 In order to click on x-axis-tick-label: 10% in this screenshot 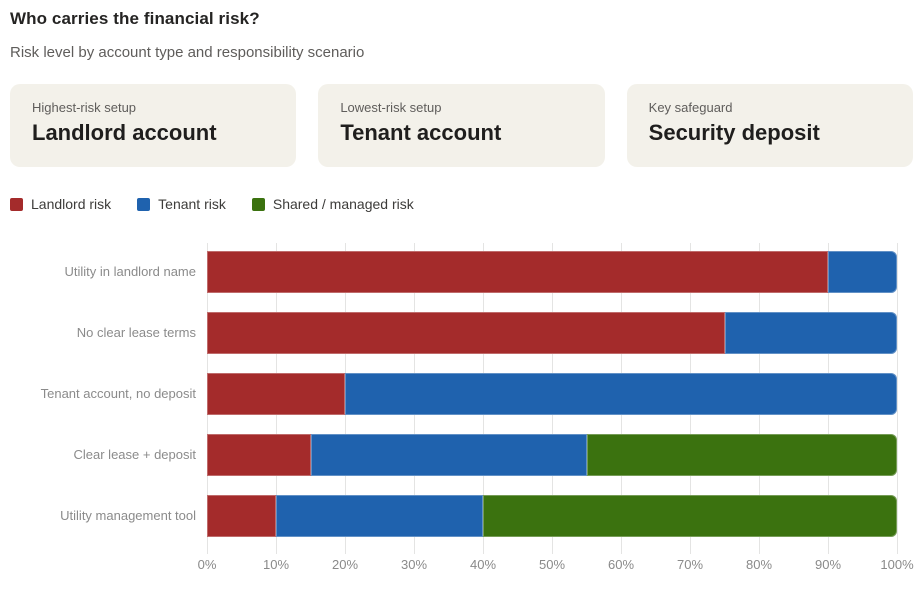, I will do `click(276, 564)`.